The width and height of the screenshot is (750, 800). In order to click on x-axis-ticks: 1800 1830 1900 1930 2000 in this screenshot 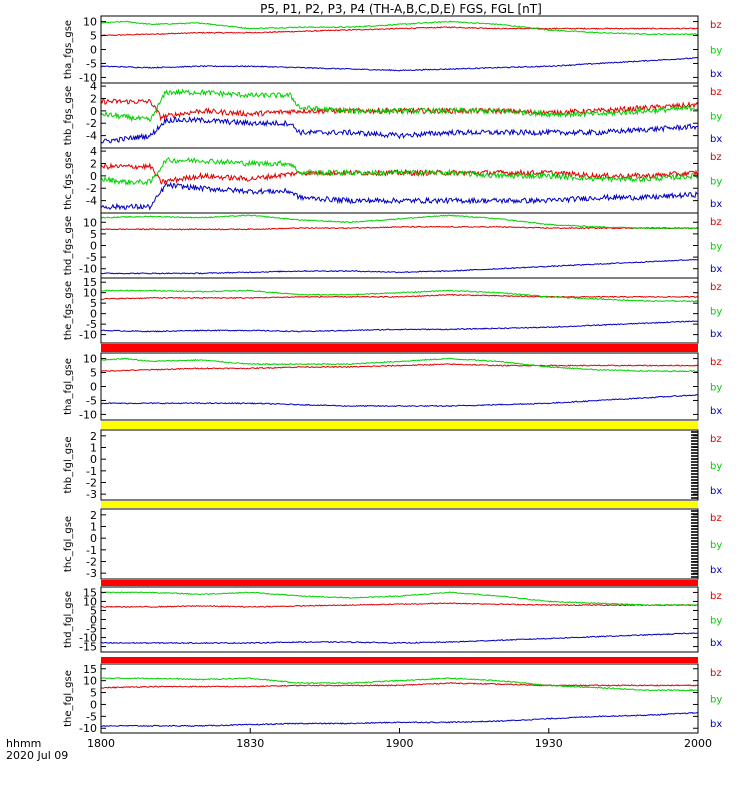, I will do `click(399, 739)`.